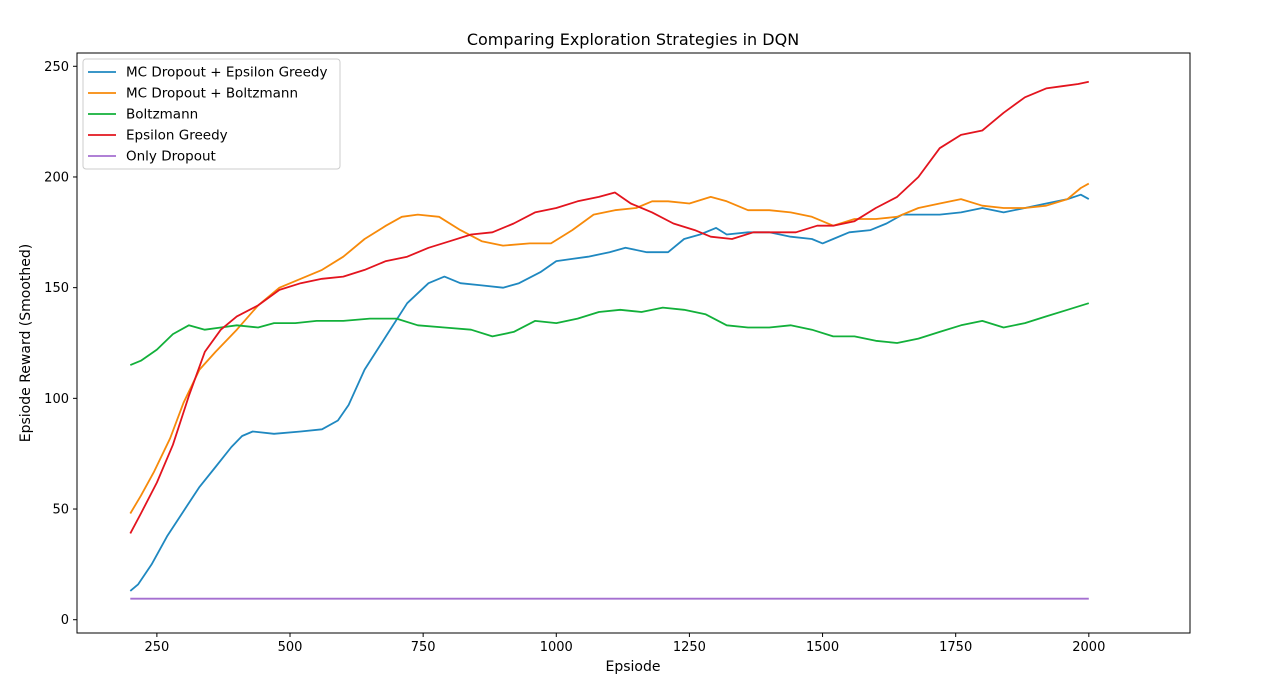 The height and width of the screenshot is (699, 1277). I want to click on y-tick-label-3: 150, so click(56, 288).